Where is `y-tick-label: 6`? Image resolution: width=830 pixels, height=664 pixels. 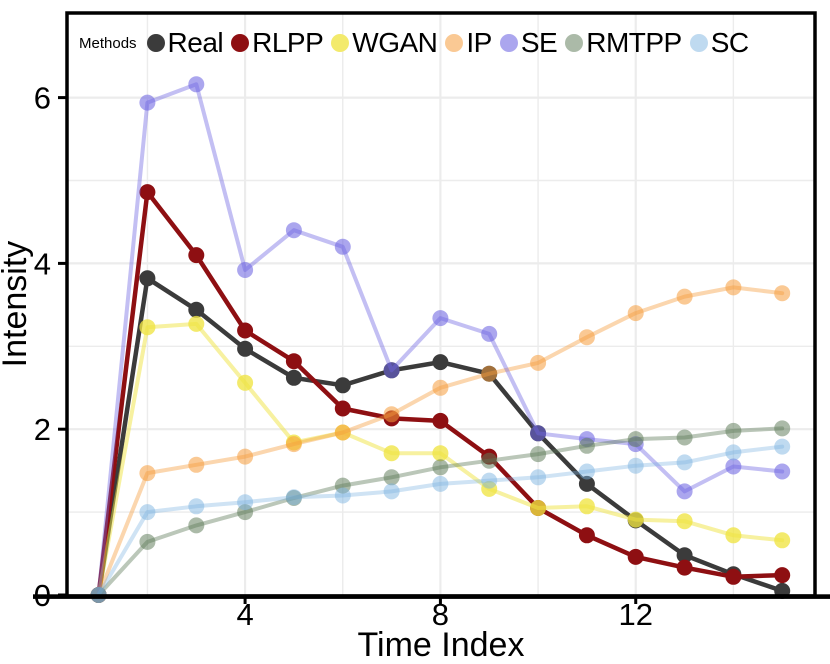 y-tick-label: 6 is located at coordinates (42, 98).